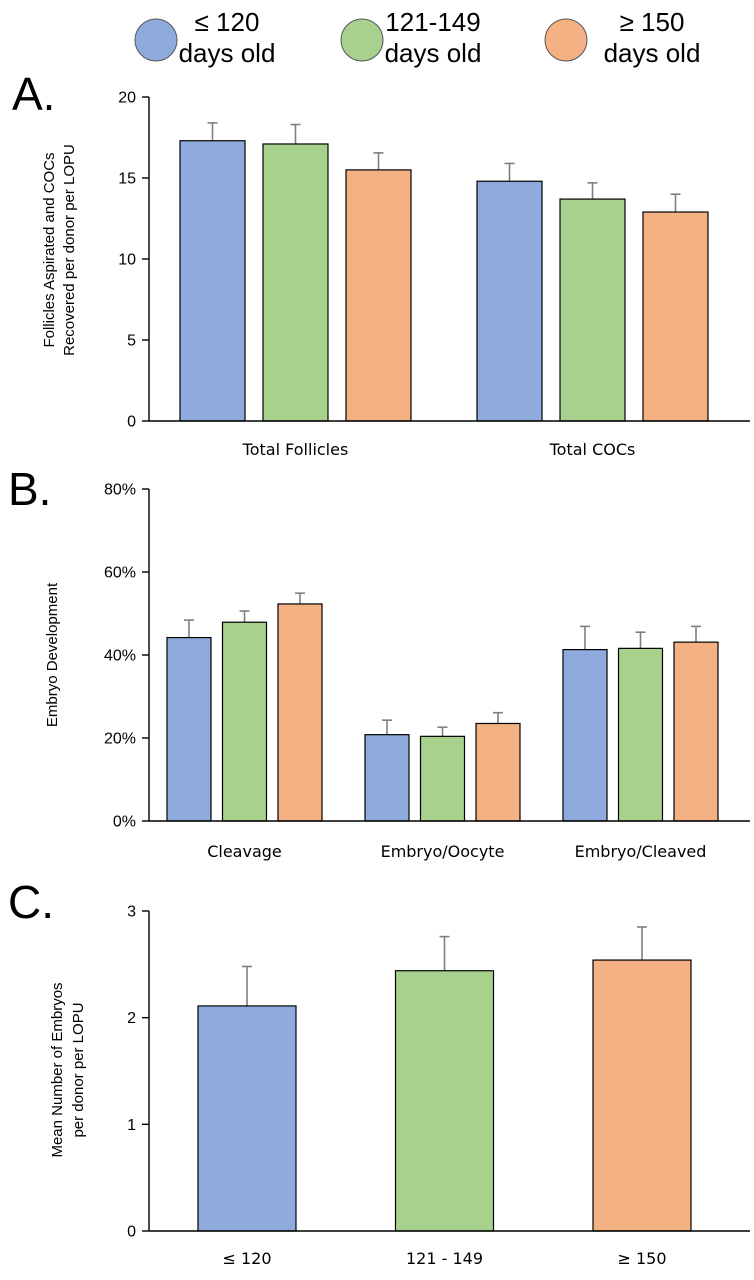 Image resolution: width=754 pixels, height=1280 pixels. What do you see at coordinates (52, 654) in the screenshot?
I see `y-axis-title: Embryo Development` at bounding box center [52, 654].